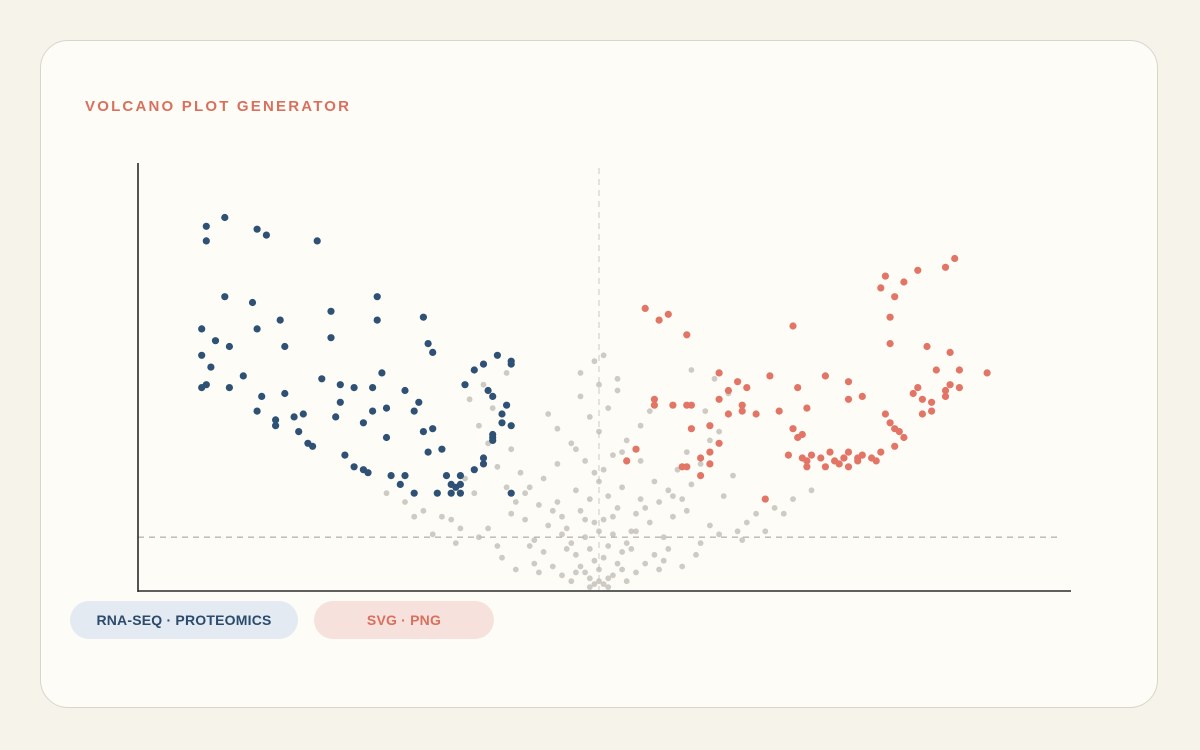 This screenshot has height=750, width=1200. I want to click on tag-export-formats: SVG · PNG, so click(404, 620).